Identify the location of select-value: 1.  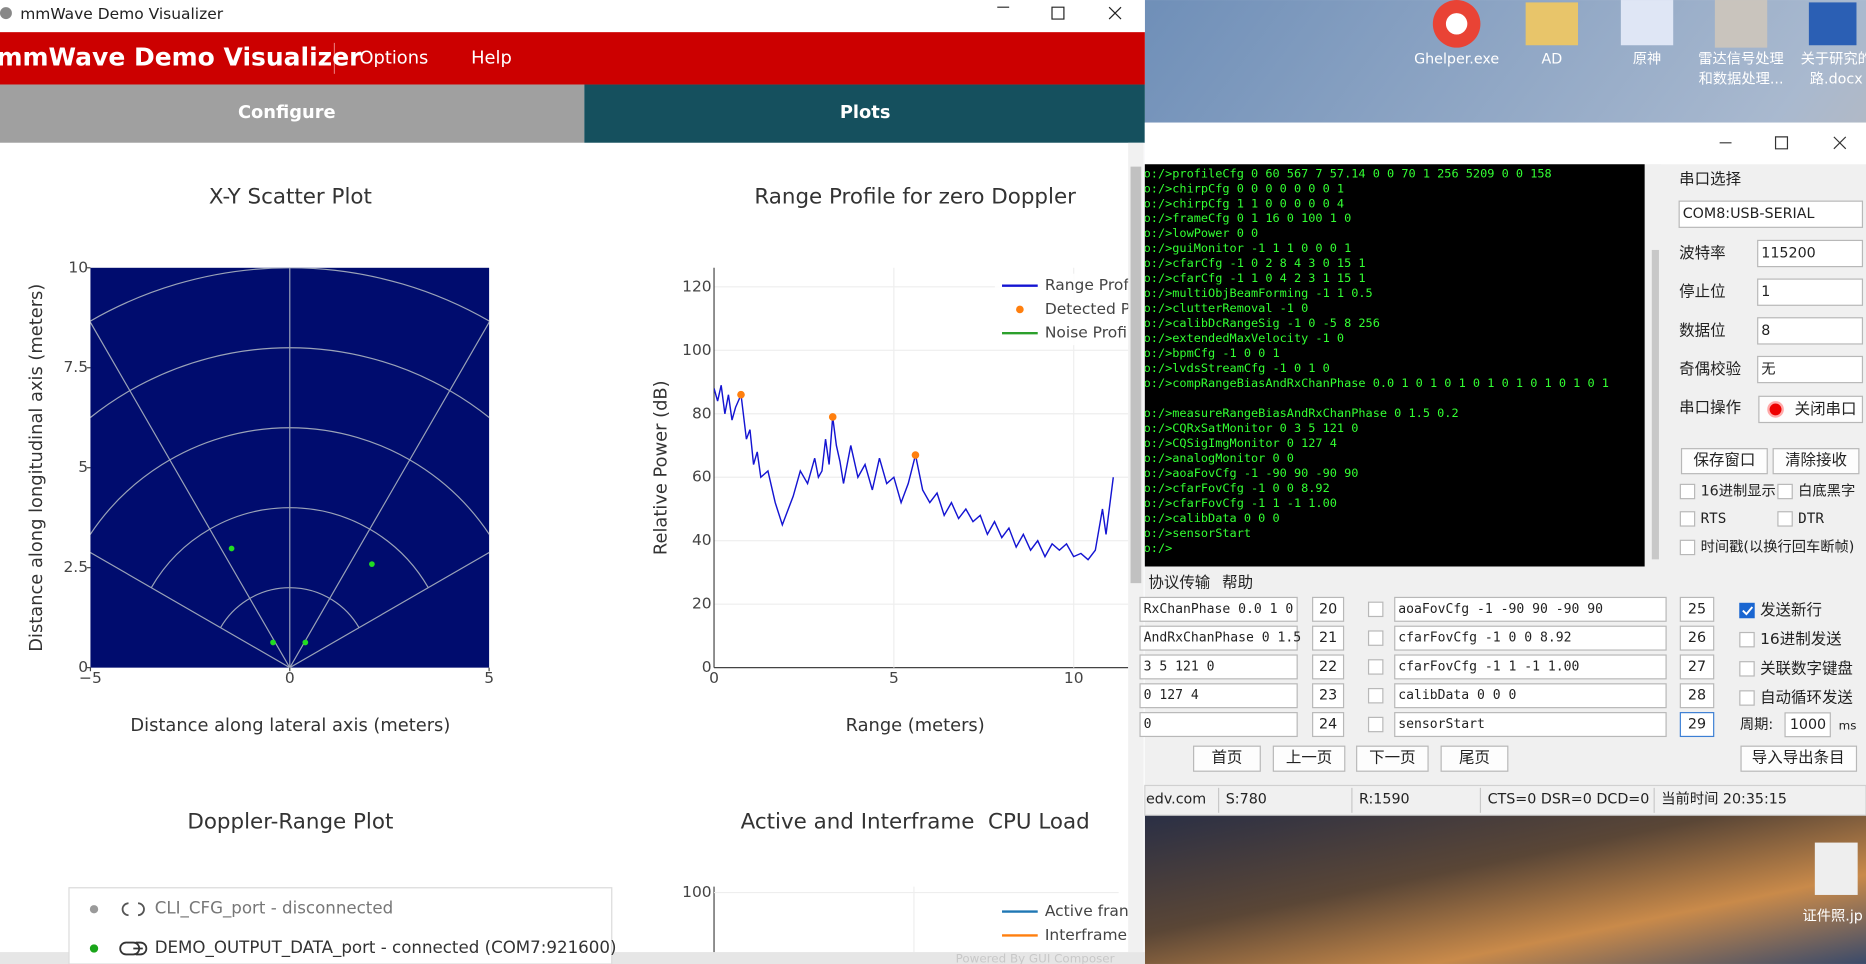
(1765, 292).